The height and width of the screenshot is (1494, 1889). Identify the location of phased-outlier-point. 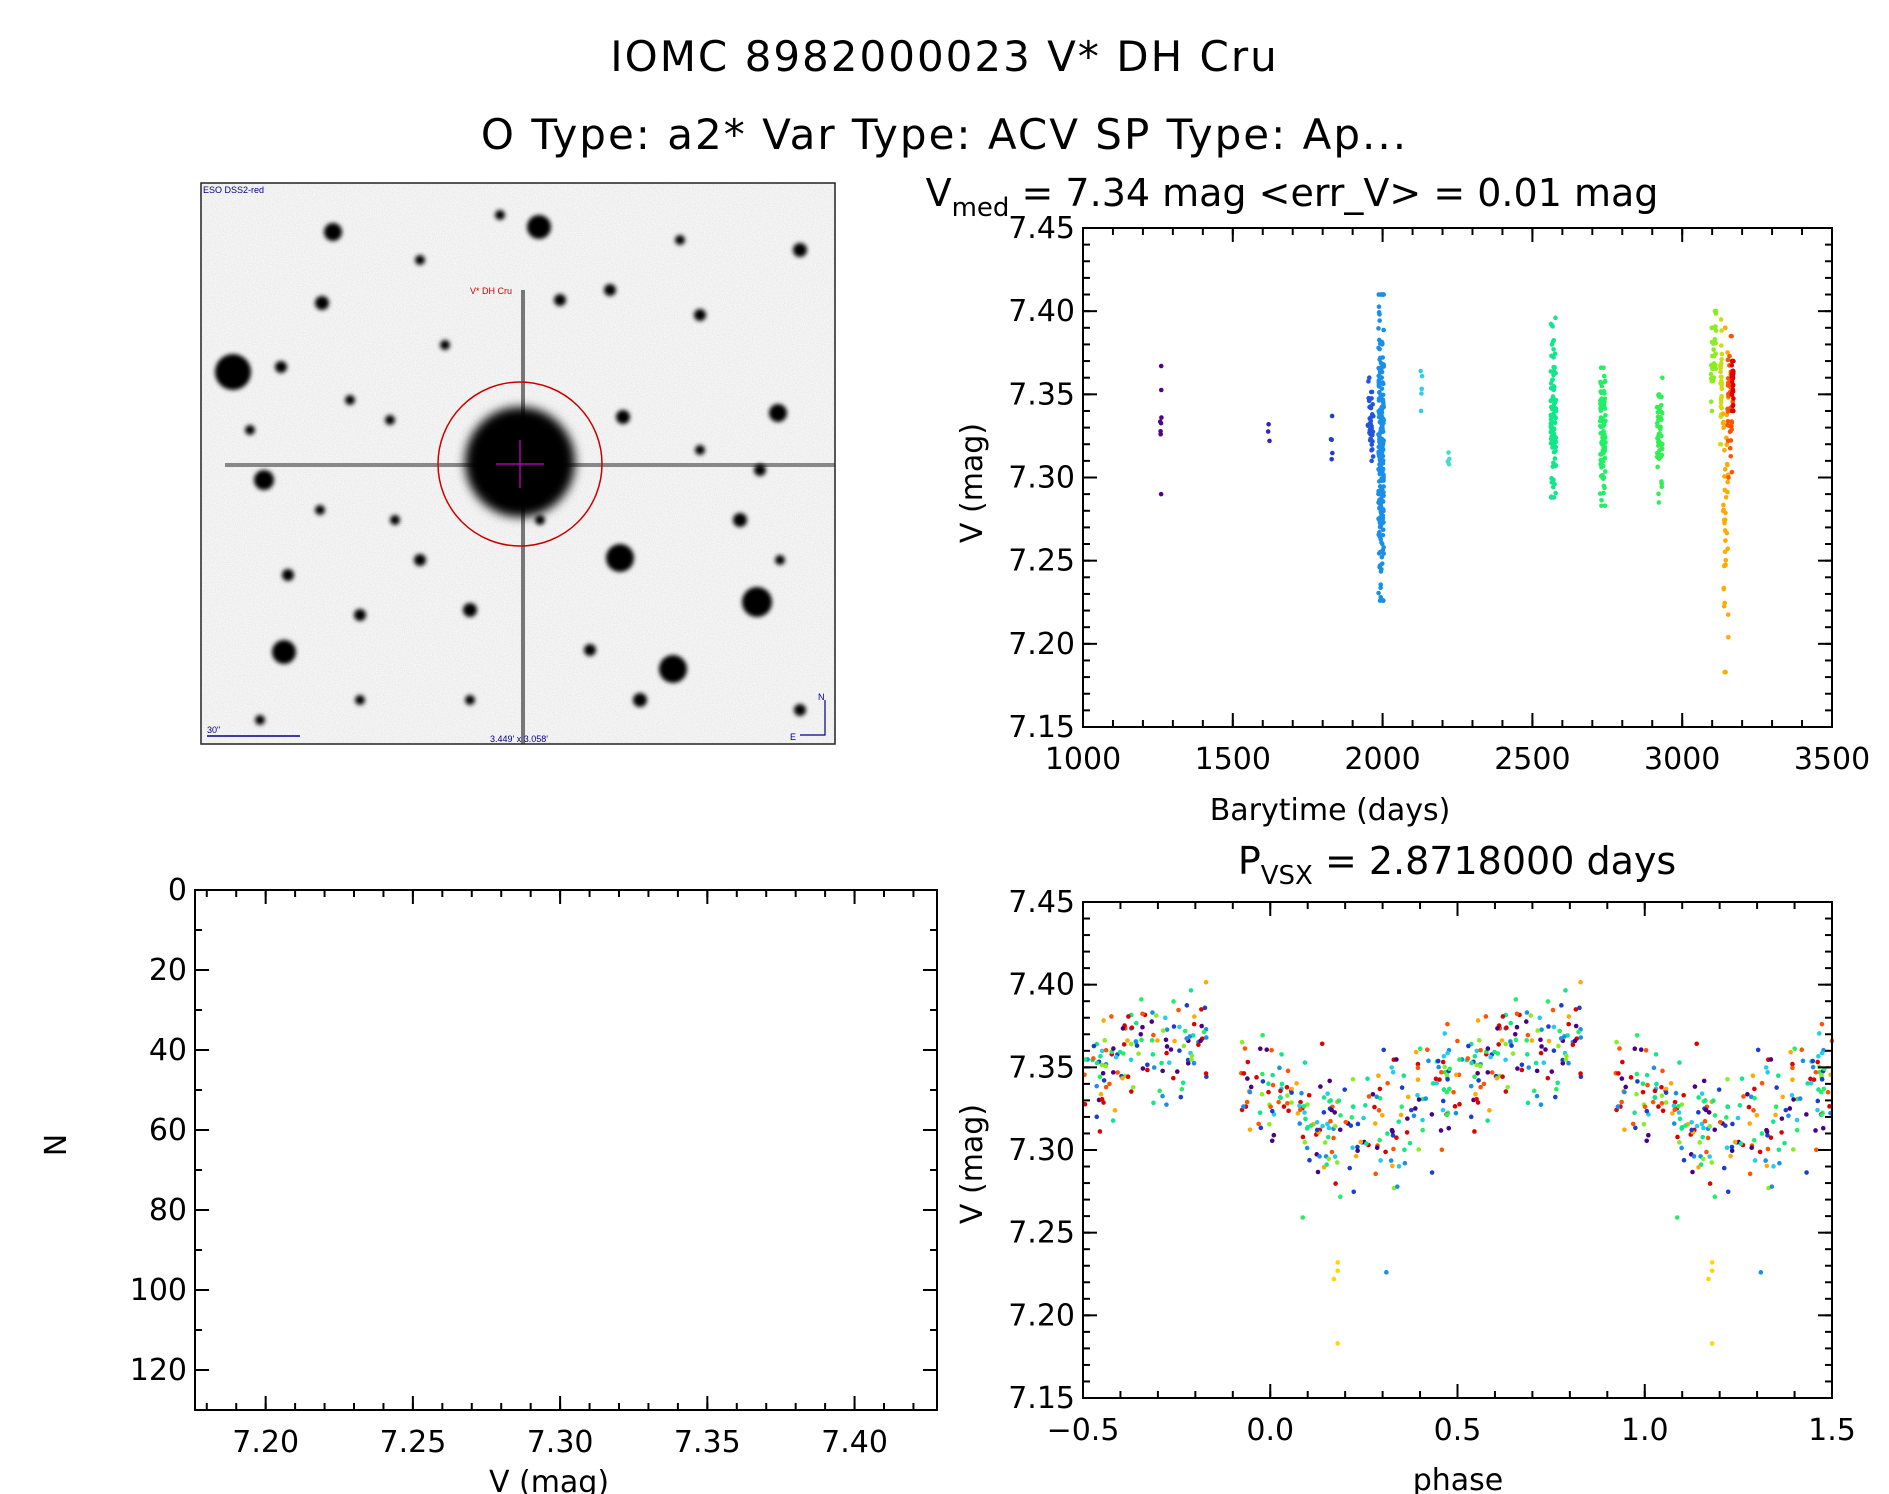
(1712, 1262).